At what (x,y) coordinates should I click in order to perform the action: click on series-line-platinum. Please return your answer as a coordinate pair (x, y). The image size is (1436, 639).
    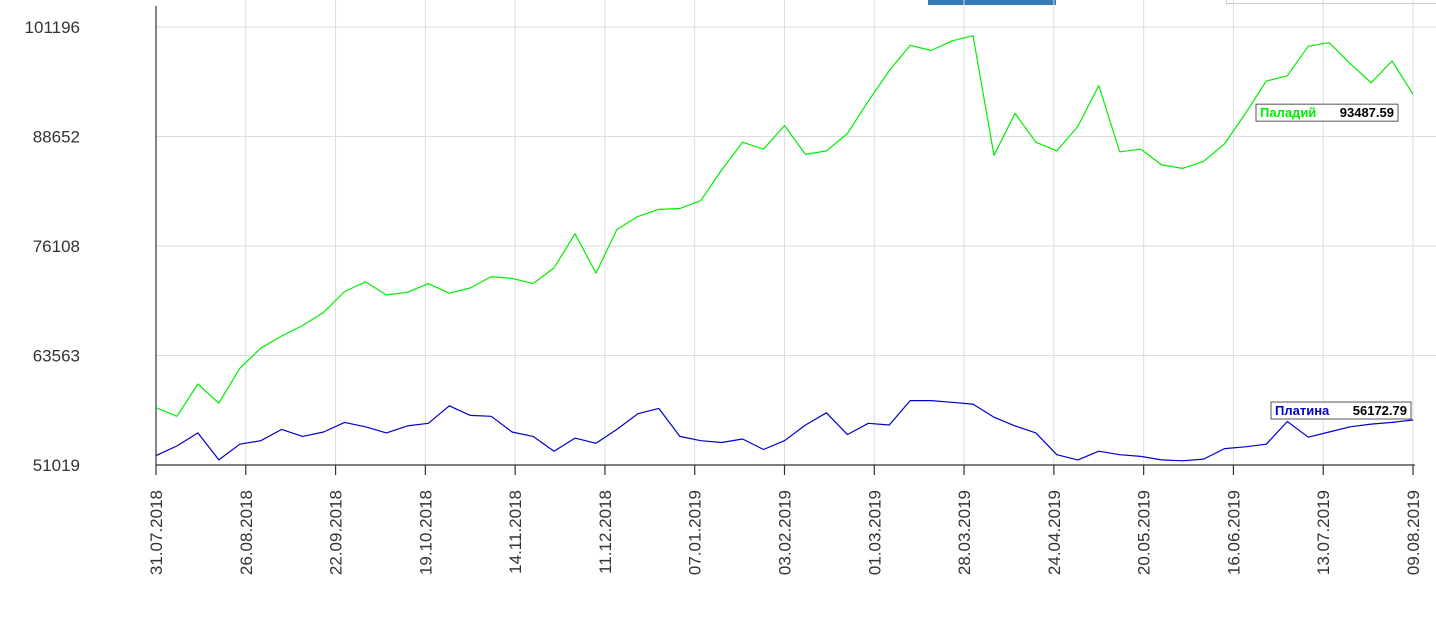
    Looking at the image, I should click on (784, 431).